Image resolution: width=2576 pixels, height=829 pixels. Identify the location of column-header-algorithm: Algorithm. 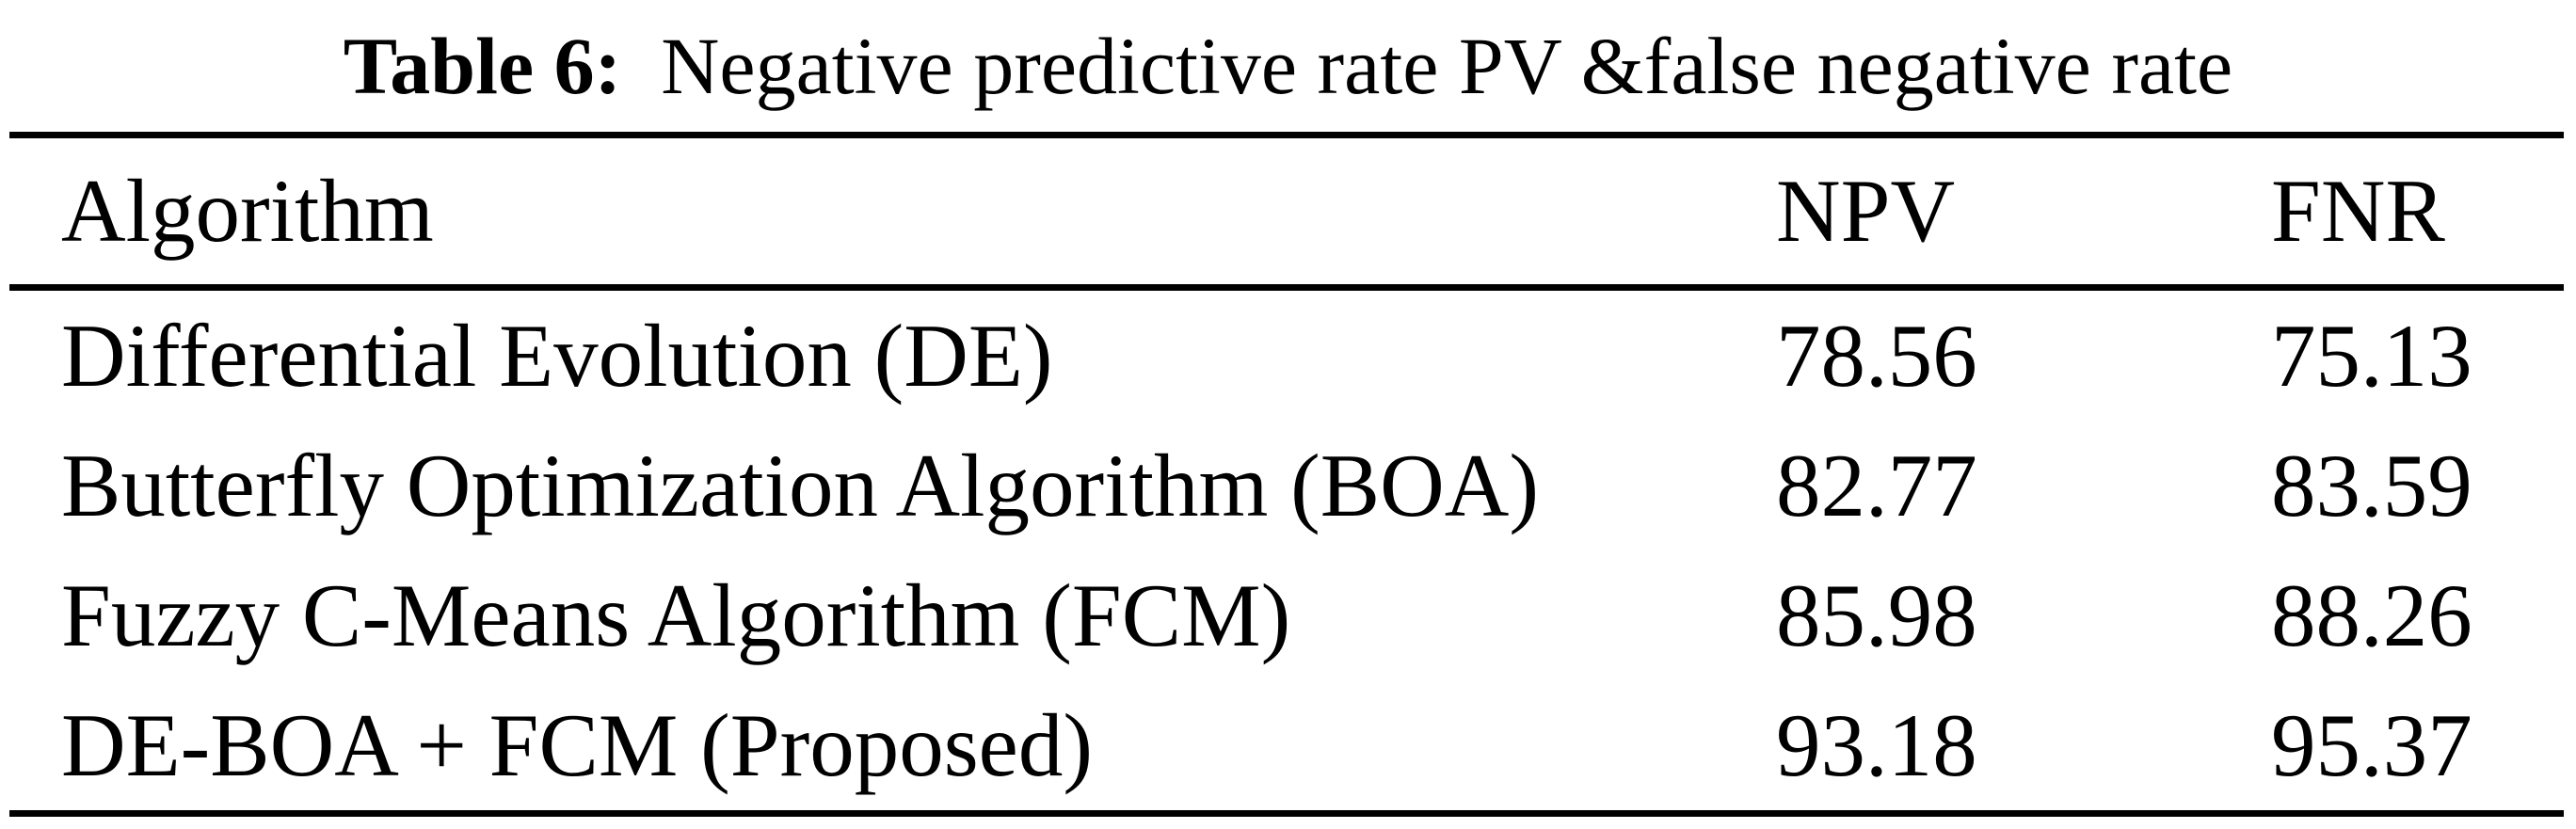
(247, 211).